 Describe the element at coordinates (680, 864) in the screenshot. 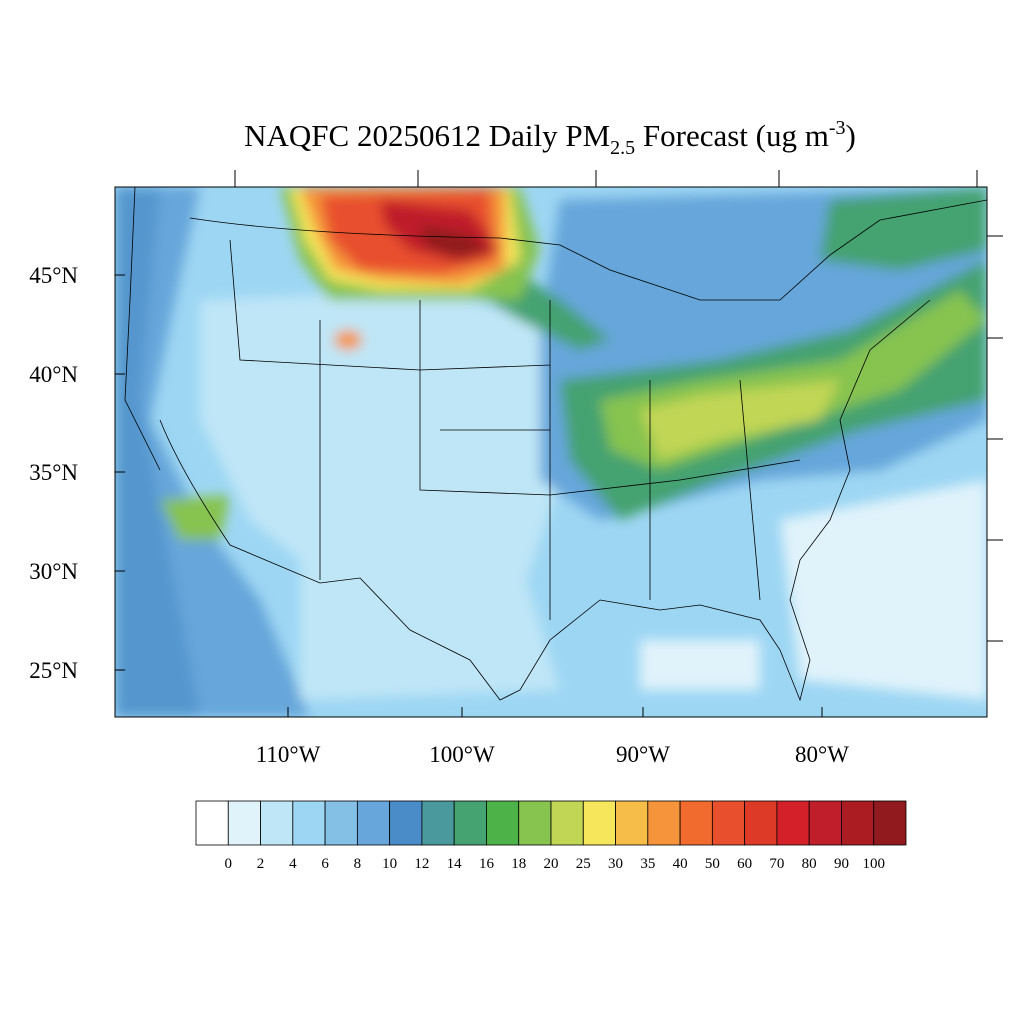

I see `colorbar-label: 40` at that location.